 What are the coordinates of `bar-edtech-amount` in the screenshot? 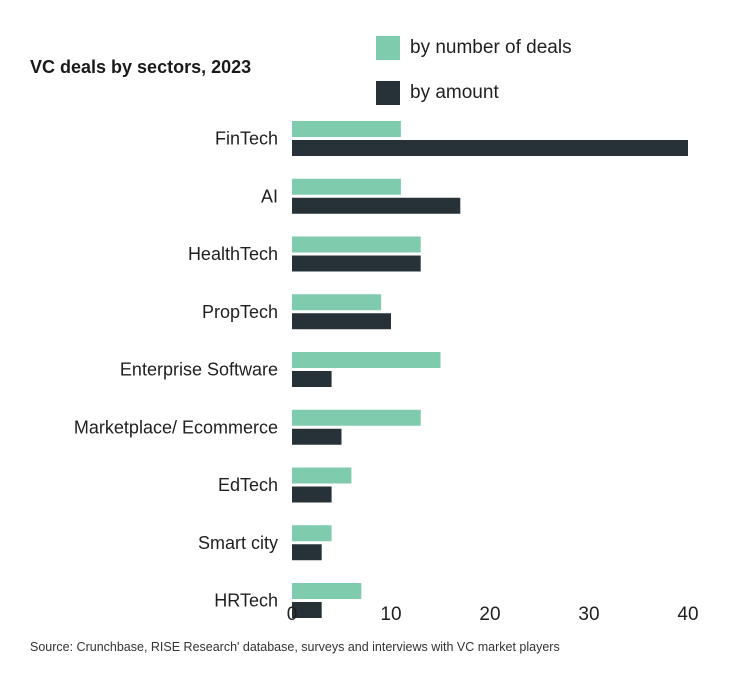 It's located at (312, 494).